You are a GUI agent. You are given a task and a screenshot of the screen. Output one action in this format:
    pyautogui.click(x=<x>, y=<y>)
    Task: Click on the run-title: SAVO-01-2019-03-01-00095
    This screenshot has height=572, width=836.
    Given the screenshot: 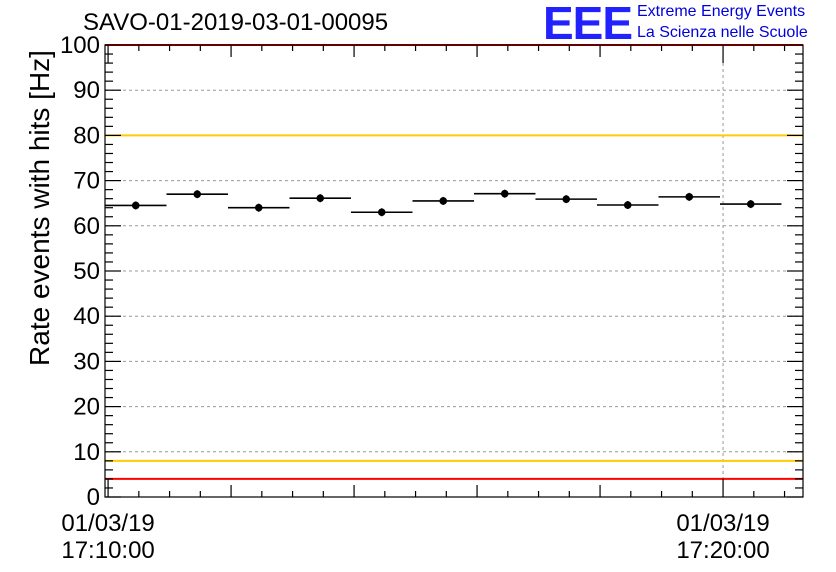 What is the action you would take?
    pyautogui.click(x=236, y=22)
    